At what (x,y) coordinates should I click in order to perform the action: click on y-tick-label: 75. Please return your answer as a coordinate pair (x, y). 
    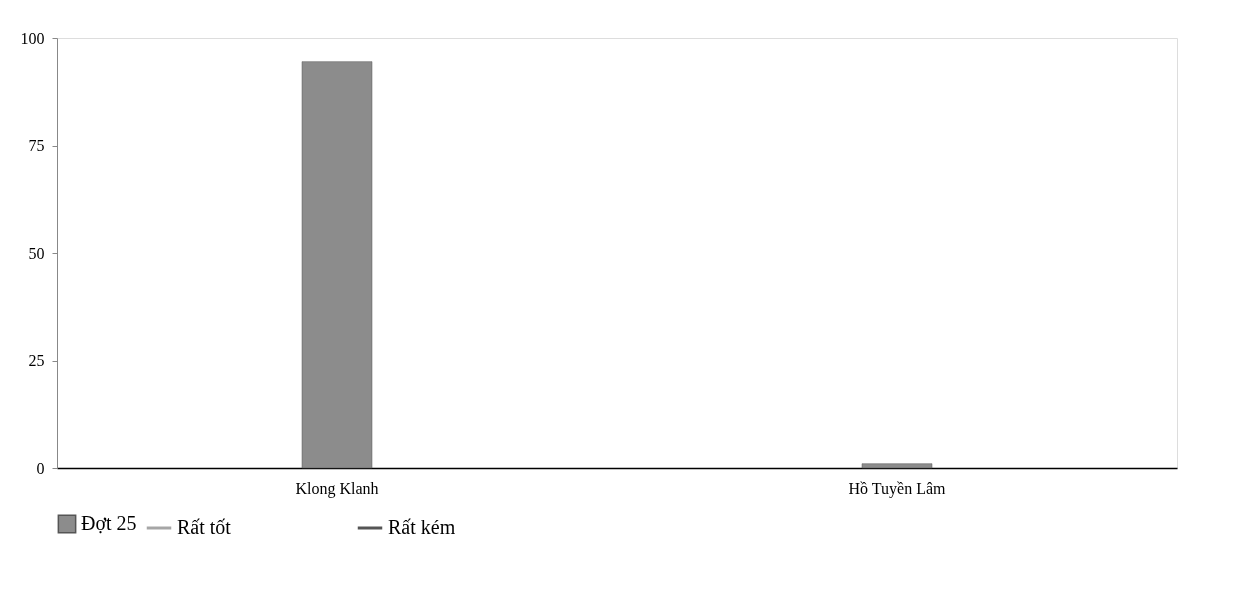
    Looking at the image, I should click on (36, 145).